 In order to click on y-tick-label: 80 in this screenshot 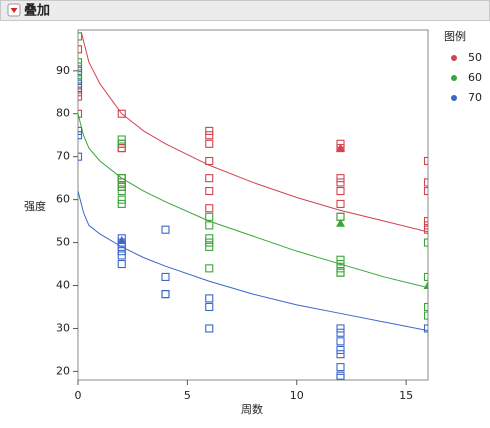, I will do `click(63, 113)`.